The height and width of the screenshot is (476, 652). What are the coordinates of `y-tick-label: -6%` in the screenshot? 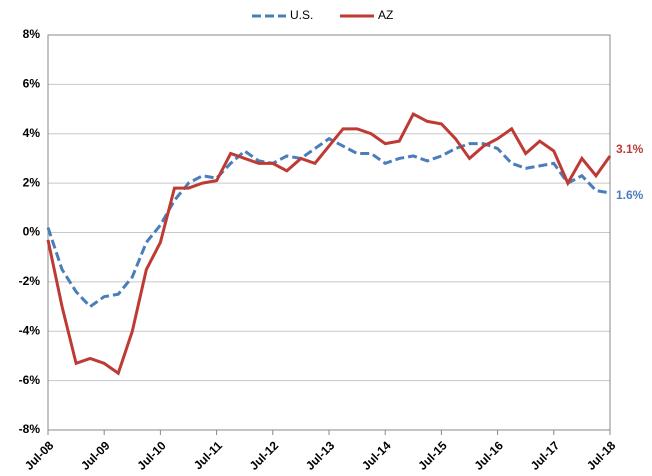 It's located at (30, 380).